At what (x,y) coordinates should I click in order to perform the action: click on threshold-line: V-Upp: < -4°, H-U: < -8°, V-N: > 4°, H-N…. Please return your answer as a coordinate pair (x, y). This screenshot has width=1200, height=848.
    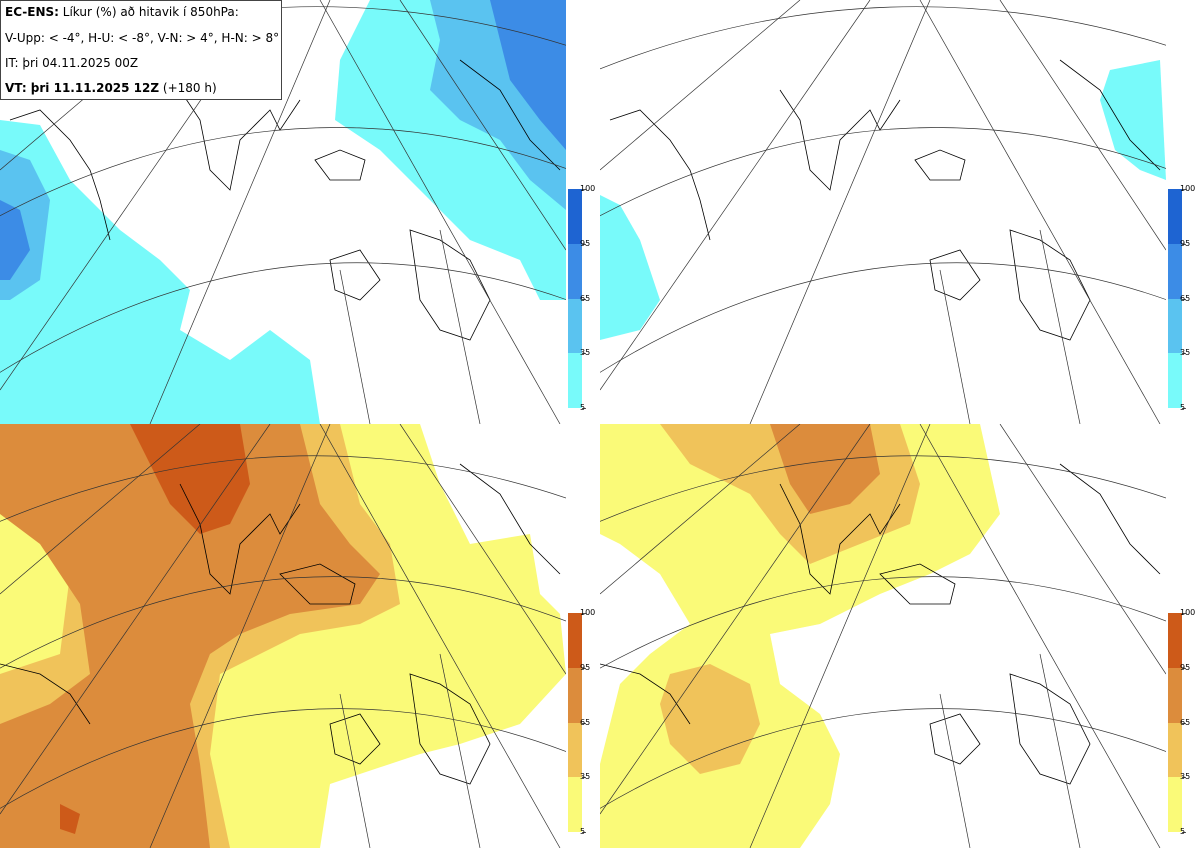
    Looking at the image, I should click on (142, 38).